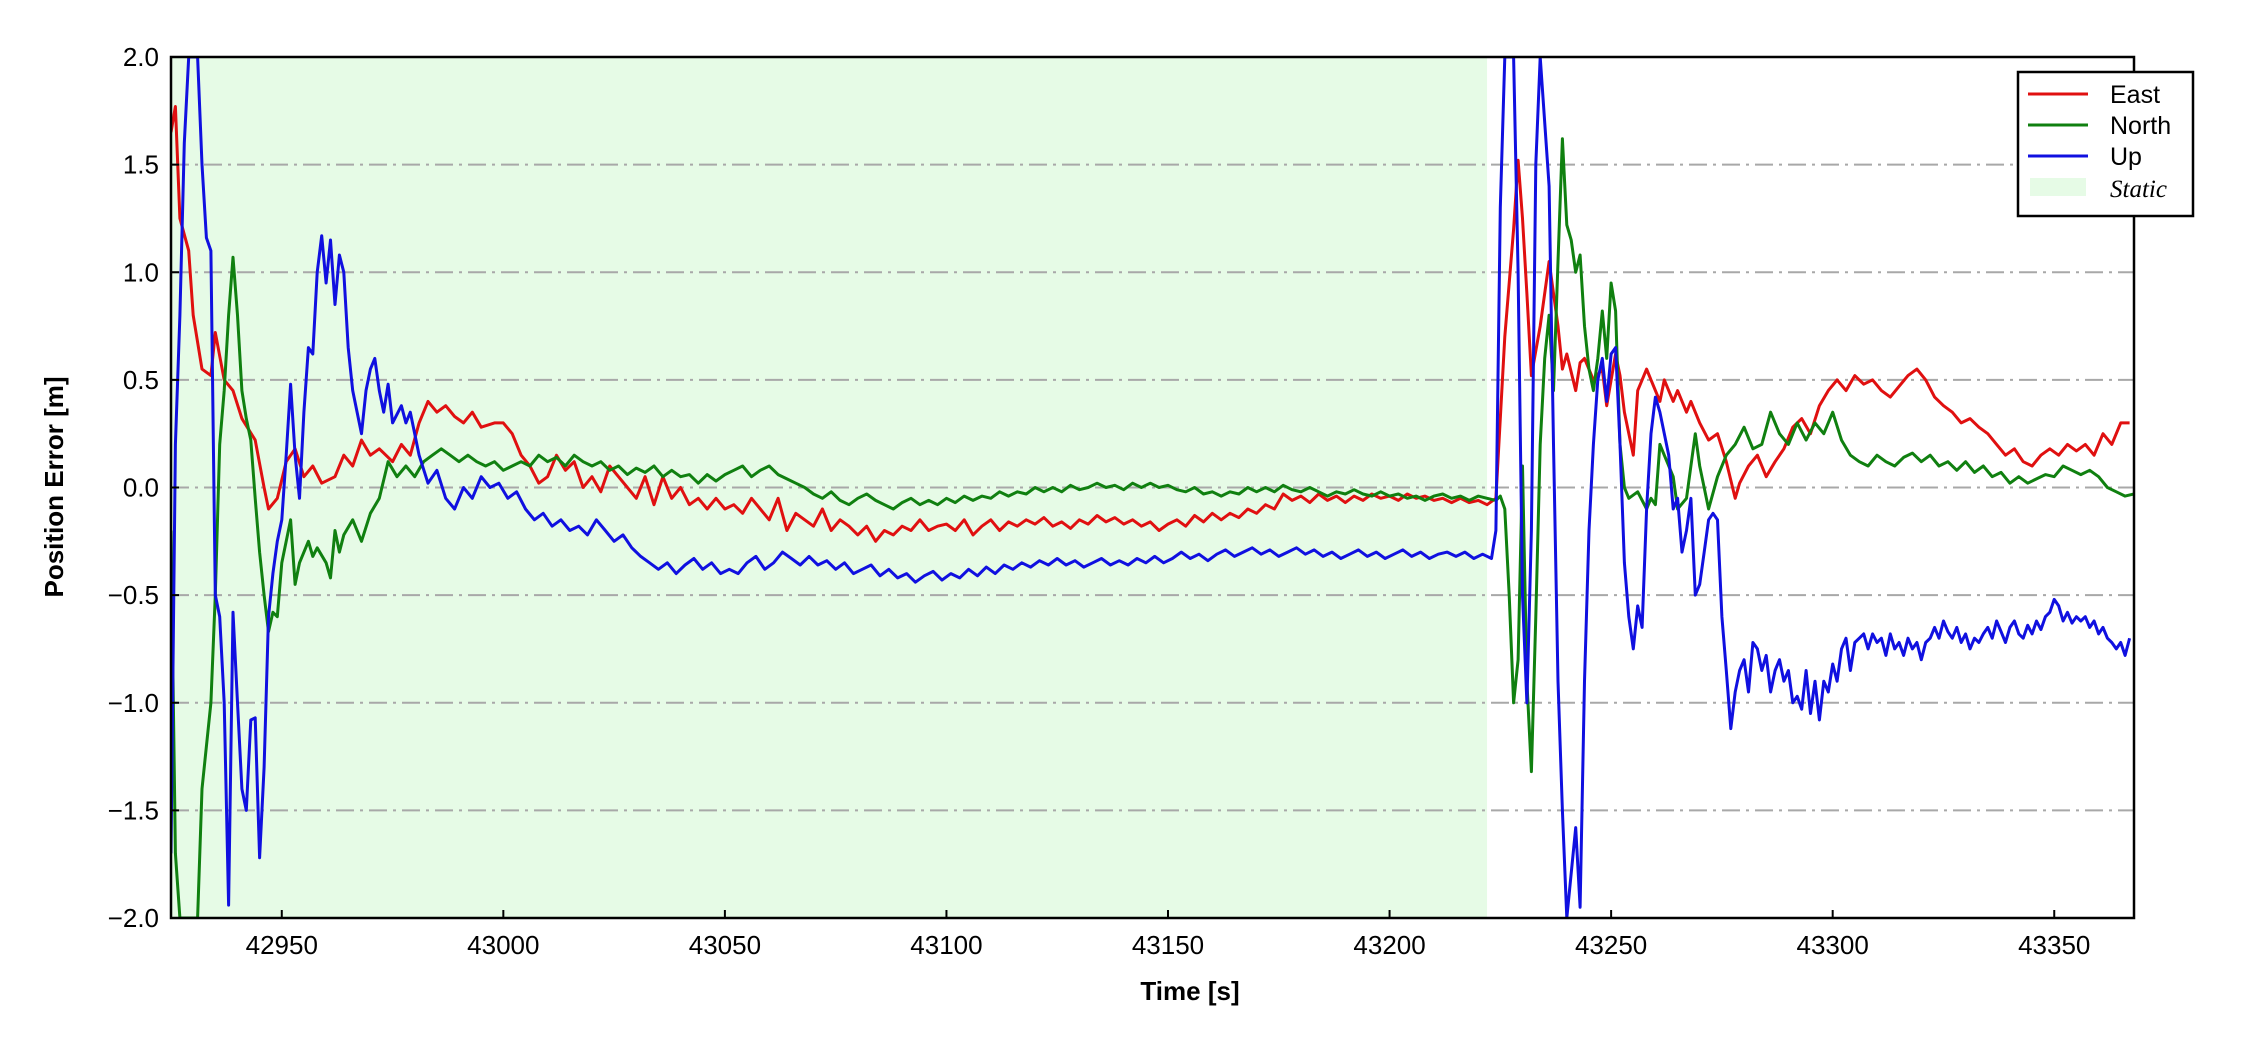 This screenshot has height=1050, width=2250. I want to click on legend-label-north: North, so click(2140, 126).